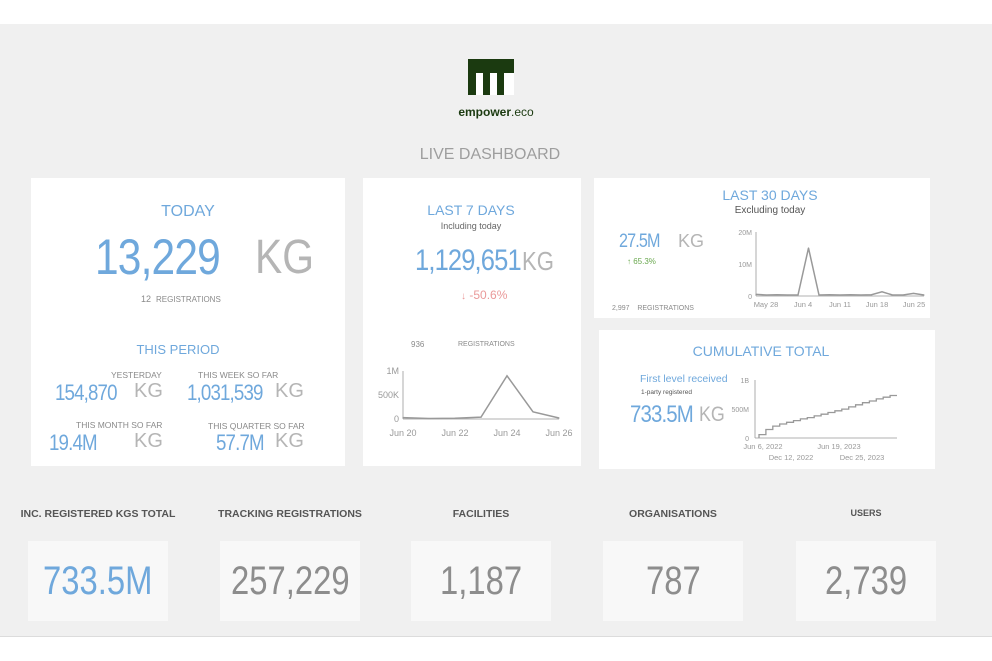 The image size is (992, 661). I want to click on today-registrations: 12 REGISTRATIONS, so click(181, 299).